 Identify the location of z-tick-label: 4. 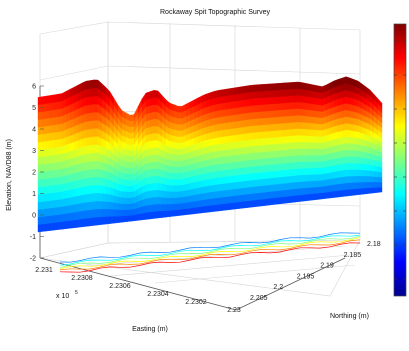
(34, 130).